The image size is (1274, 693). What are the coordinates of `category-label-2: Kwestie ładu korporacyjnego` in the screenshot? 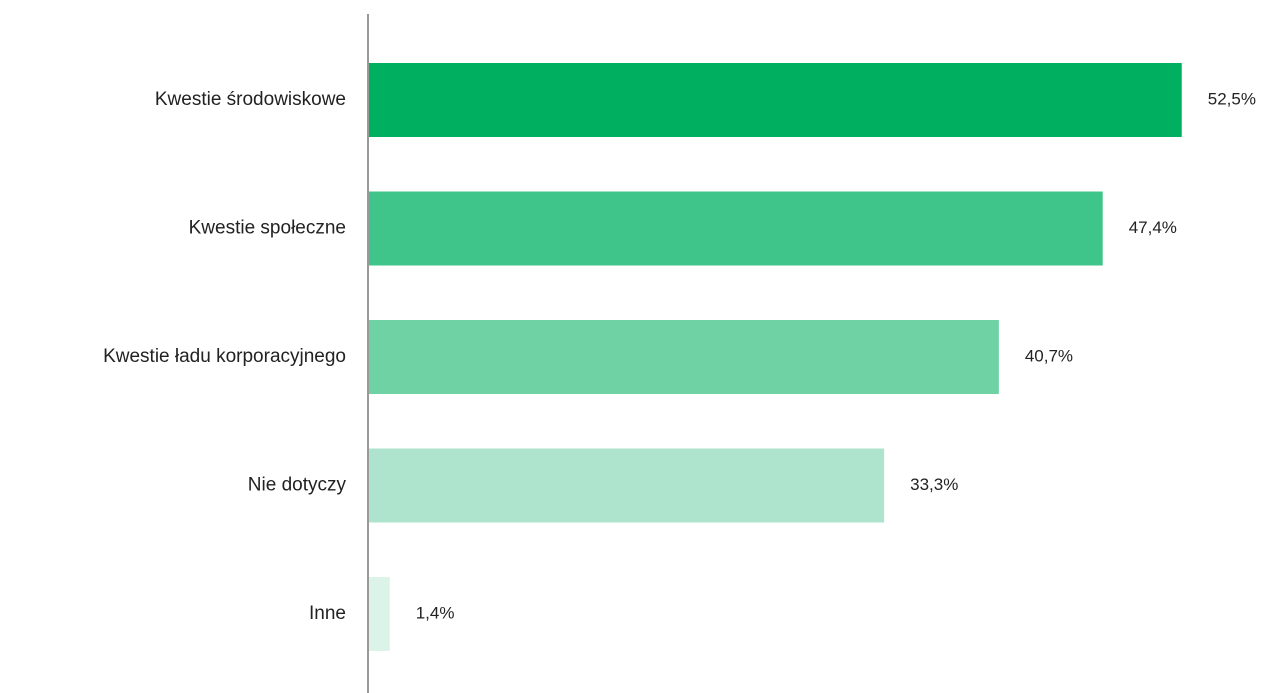 It's located at (224, 356).